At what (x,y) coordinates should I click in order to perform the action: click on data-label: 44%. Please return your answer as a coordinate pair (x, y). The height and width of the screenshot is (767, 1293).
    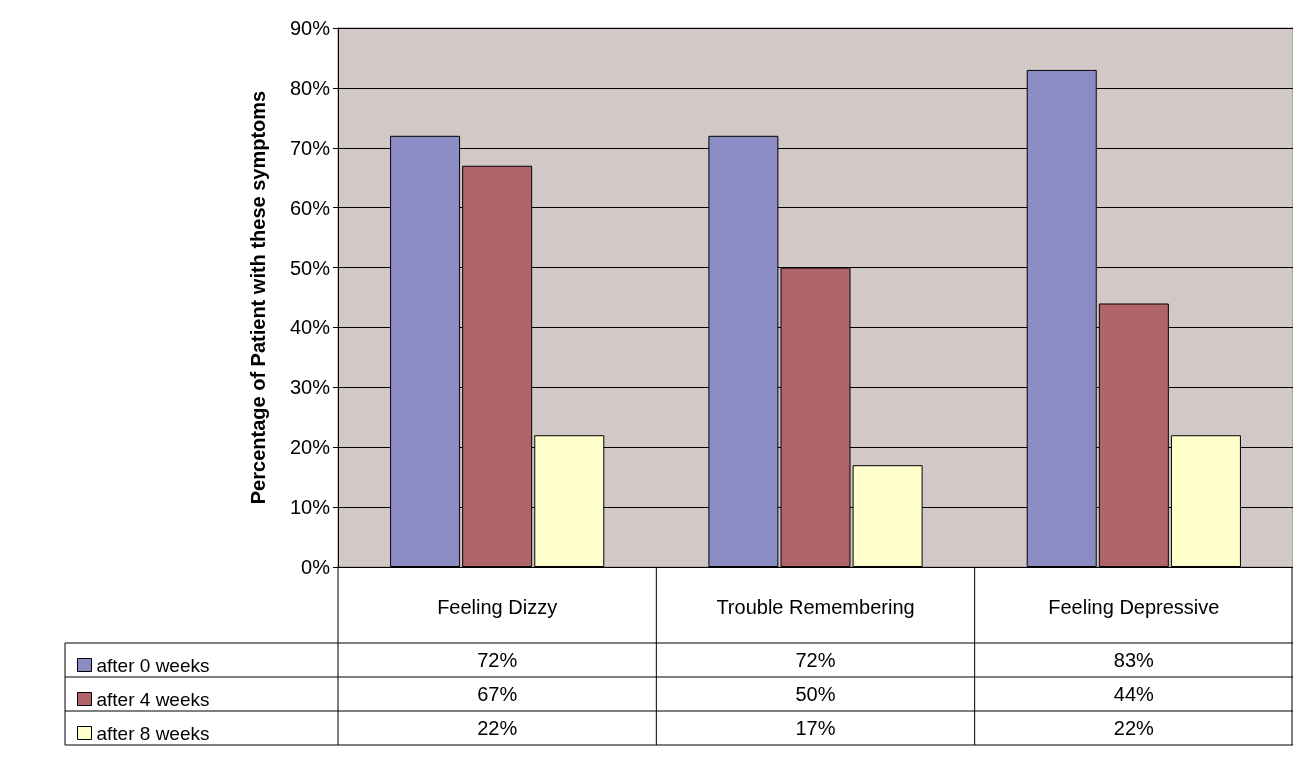
    Looking at the image, I should click on (1134, 694).